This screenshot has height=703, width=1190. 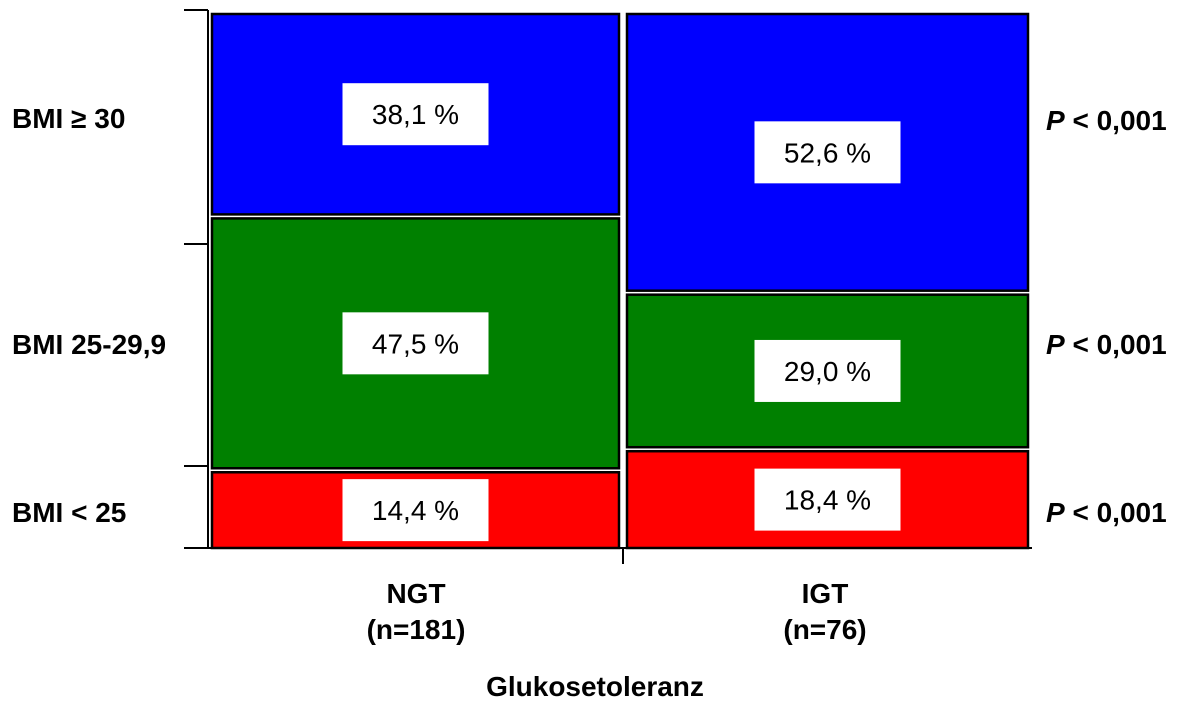 I want to click on value-label-bmi-30-ngt: 38,1 %, so click(x=415, y=114).